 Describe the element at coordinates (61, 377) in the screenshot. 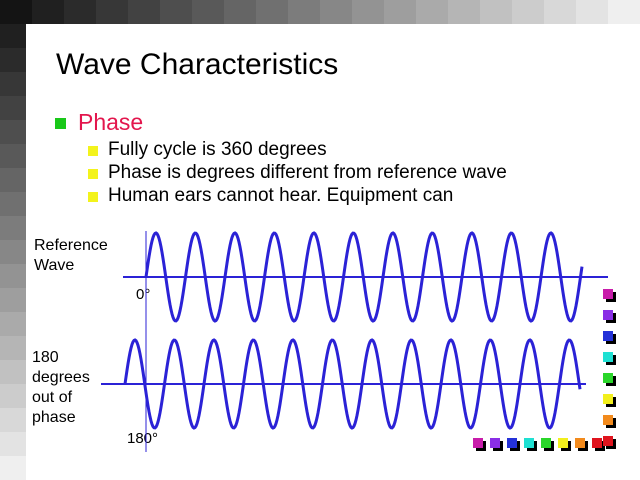

I see `phase-label-line: degrees` at that location.